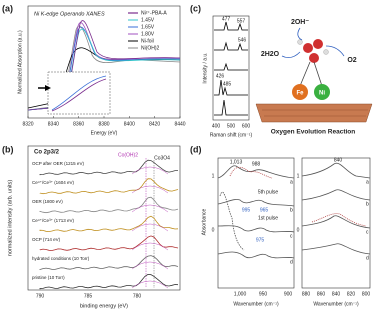 This screenshot has width=375, height=312. What do you see at coordinates (314, 75) in the screenshot?
I see `reaction-diagram` at bounding box center [314, 75].